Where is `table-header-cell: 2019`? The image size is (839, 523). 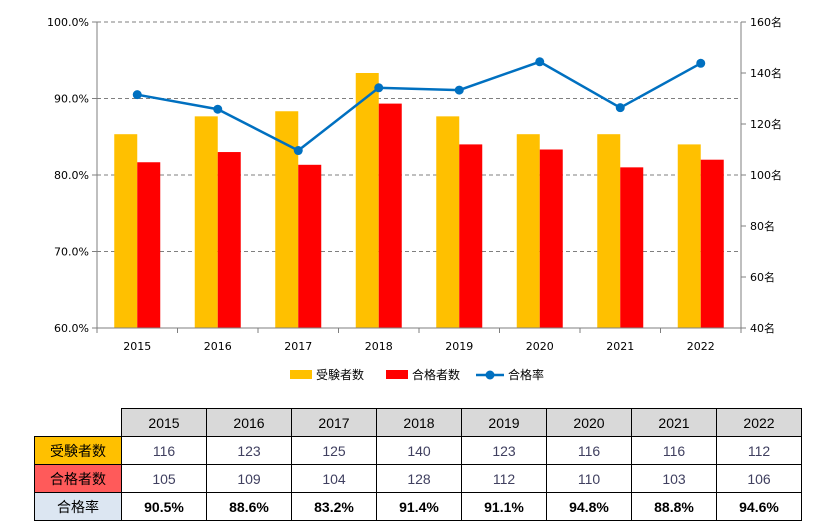
table-header-cell: 2019 is located at coordinates (504, 422).